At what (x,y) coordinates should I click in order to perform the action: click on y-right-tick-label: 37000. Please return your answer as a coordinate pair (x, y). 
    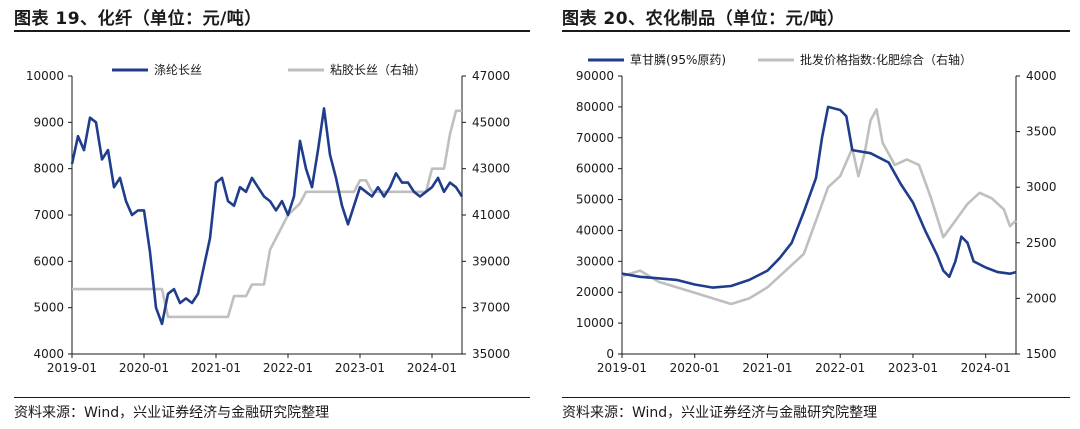
    Looking at the image, I should click on (491, 308).